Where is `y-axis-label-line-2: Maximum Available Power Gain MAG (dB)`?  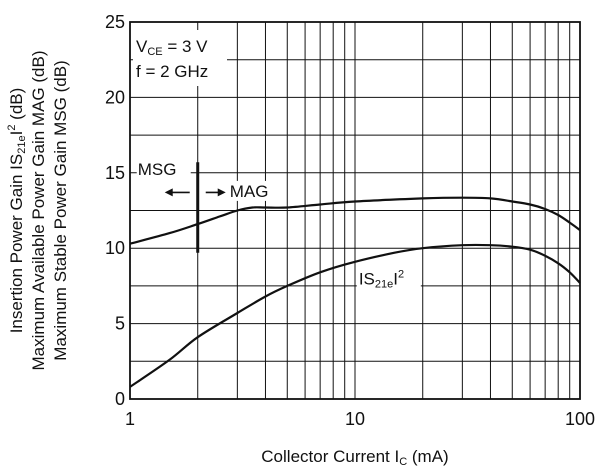
y-axis-label-line-2: Maximum Available Power Gain MAG (dB) is located at coordinates (38, 211).